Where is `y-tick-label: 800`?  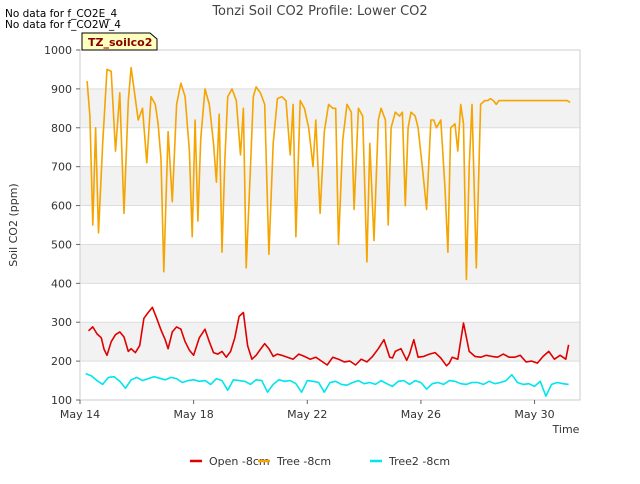 y-tick-label: 800 is located at coordinates (61, 128).